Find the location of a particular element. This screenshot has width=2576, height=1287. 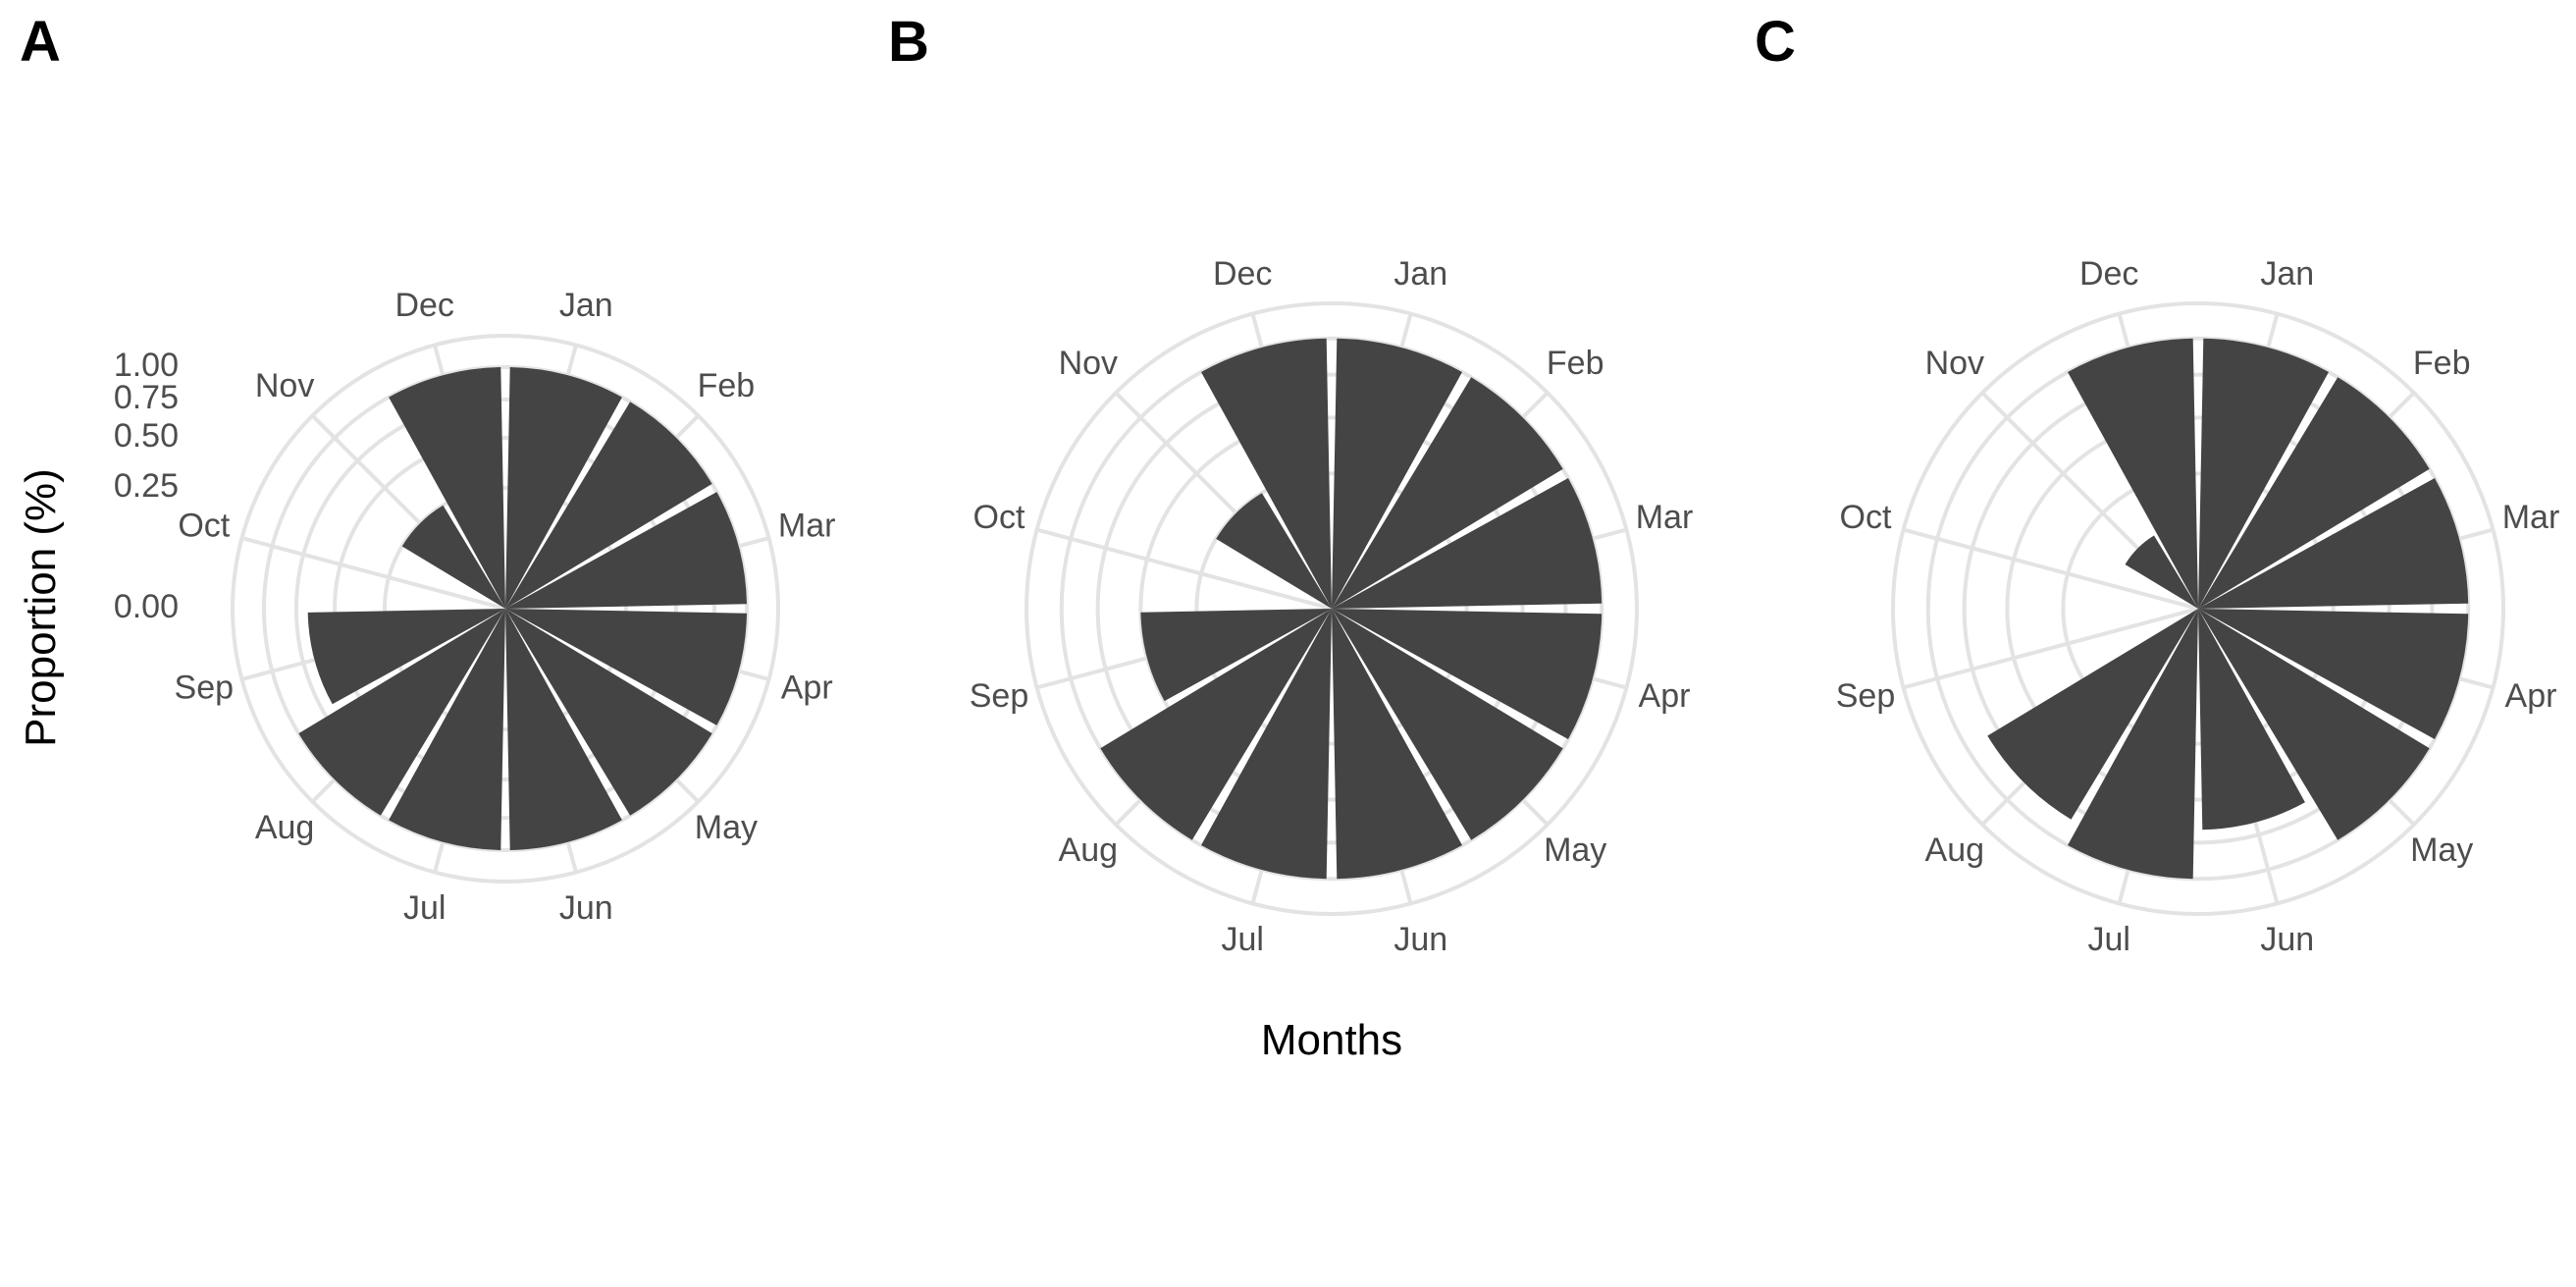

y-tick-label: 0.50 is located at coordinates (146, 436).